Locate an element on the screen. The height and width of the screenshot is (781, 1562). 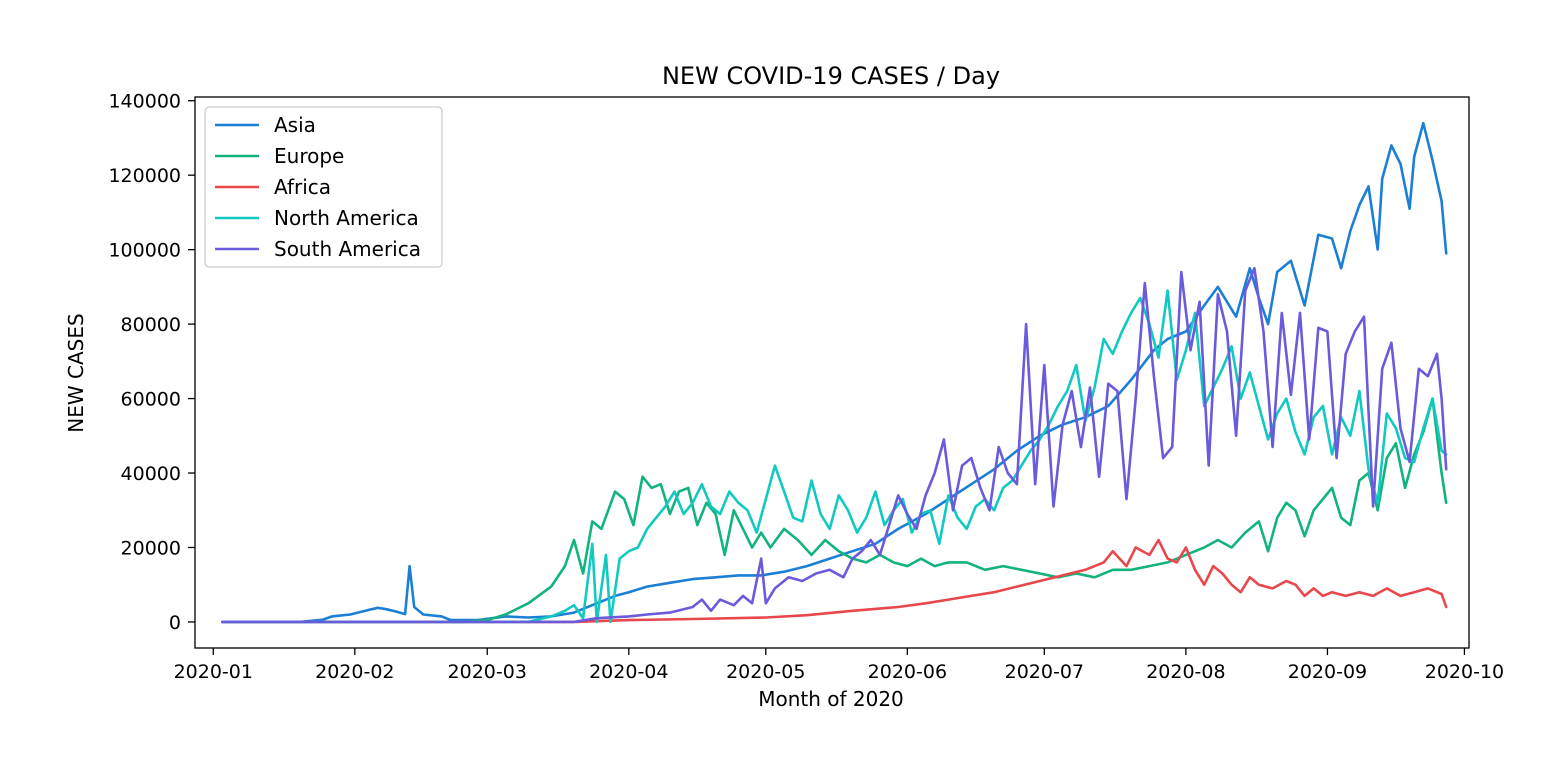
y-tick-label: 100000 is located at coordinates (144, 251).